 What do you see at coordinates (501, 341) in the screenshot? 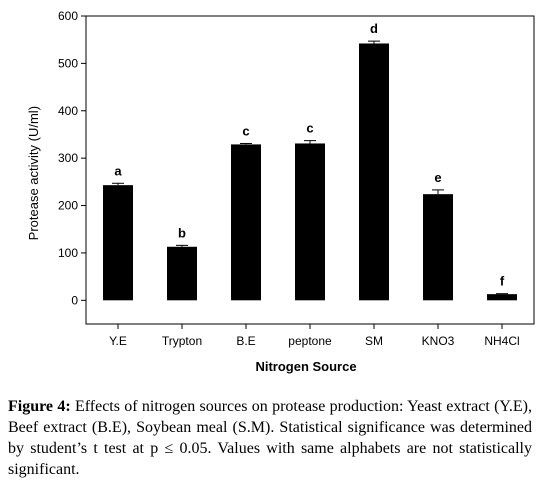
I see `x-tick-label: NH4Cl` at bounding box center [501, 341].